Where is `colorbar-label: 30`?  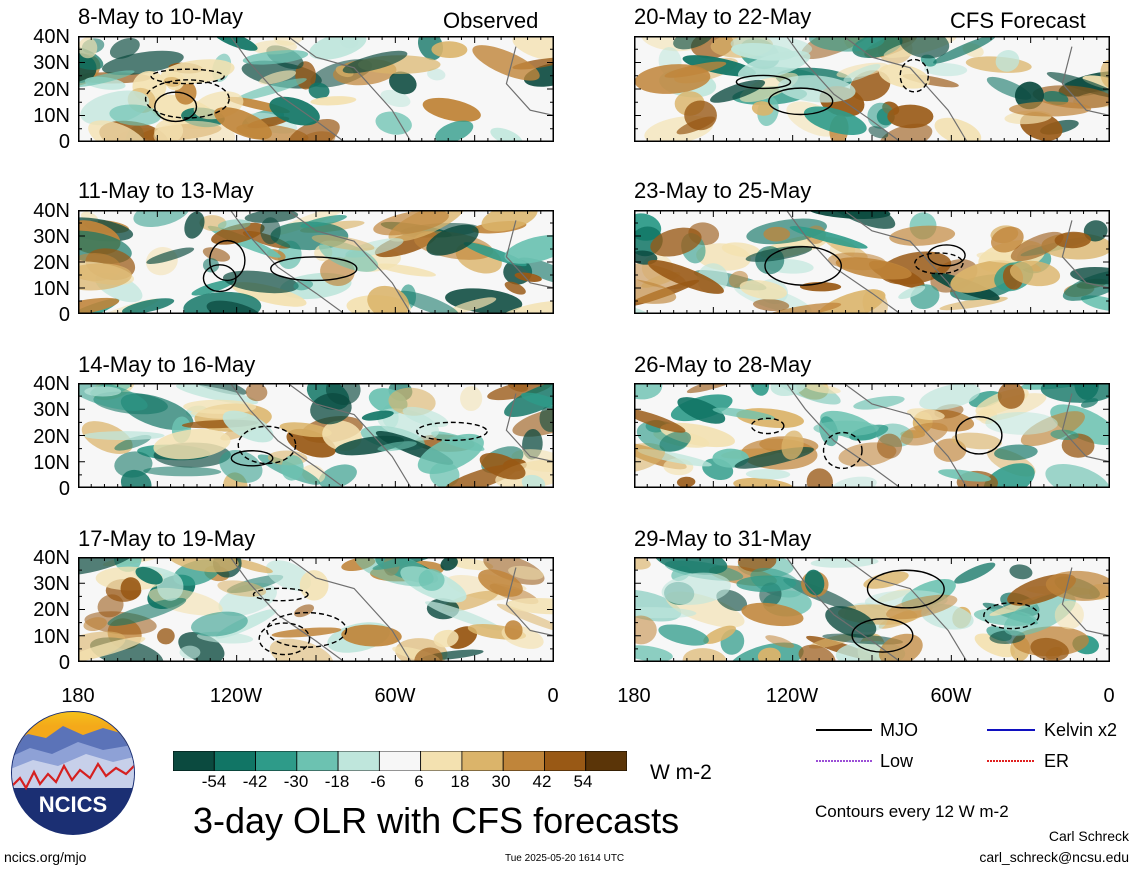 colorbar-label: 30 is located at coordinates (501, 781).